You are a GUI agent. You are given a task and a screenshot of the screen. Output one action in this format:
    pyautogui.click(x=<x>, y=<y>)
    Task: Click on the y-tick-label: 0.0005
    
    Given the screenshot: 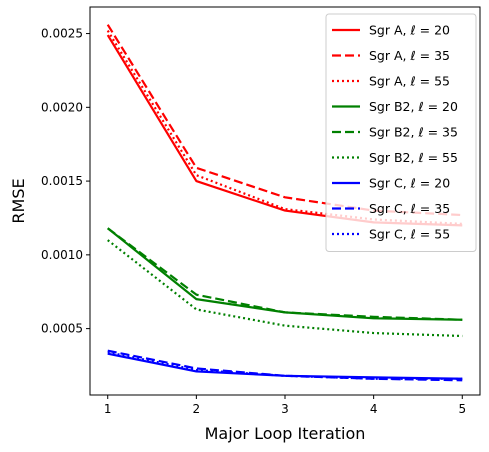 What is the action you would take?
    pyautogui.click(x=62, y=329)
    